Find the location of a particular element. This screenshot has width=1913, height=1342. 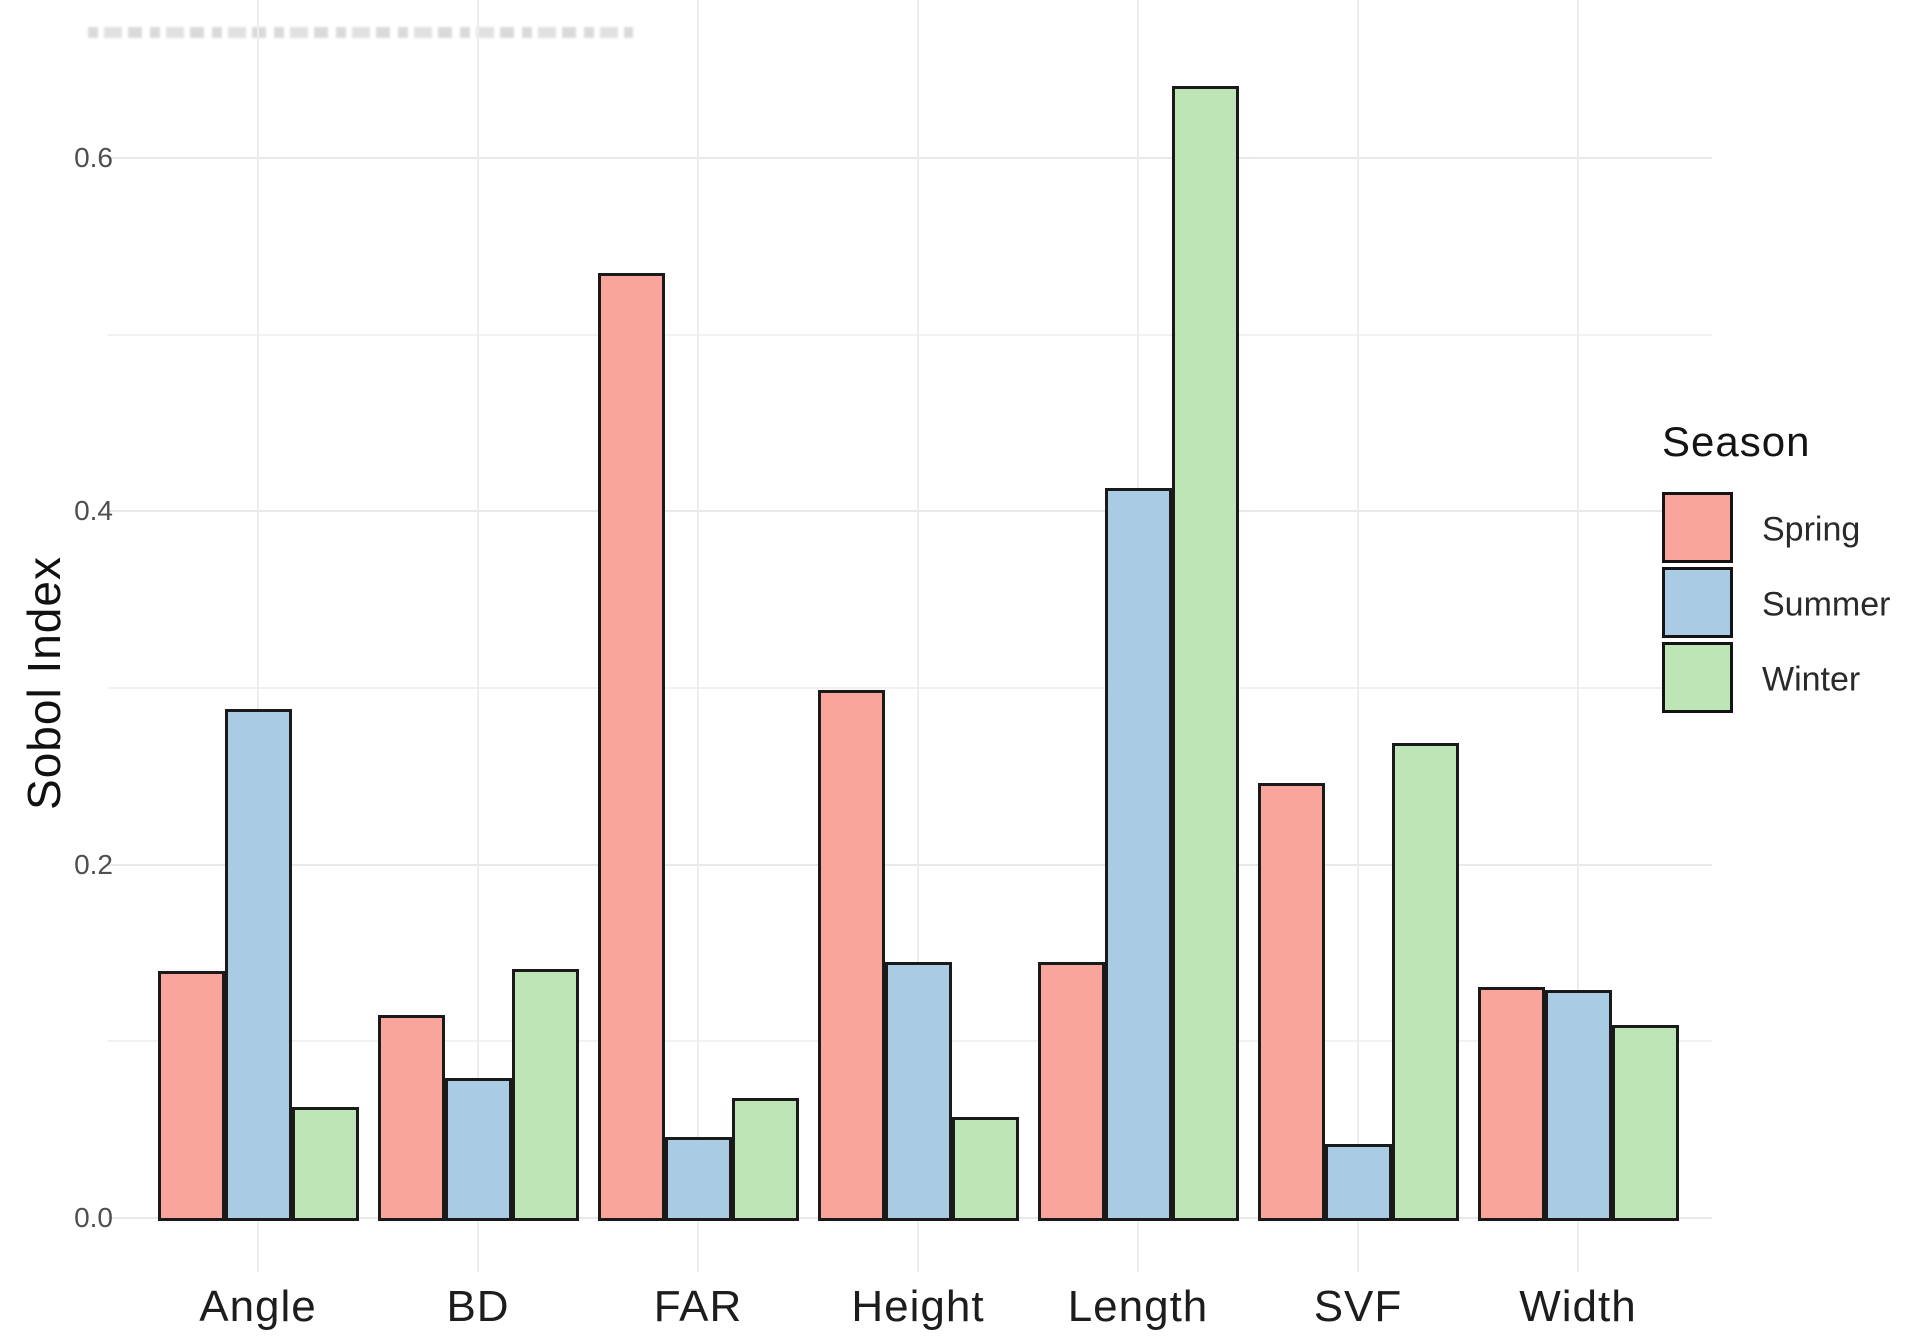

x-axis-label: BD is located at coordinates (478, 1306).